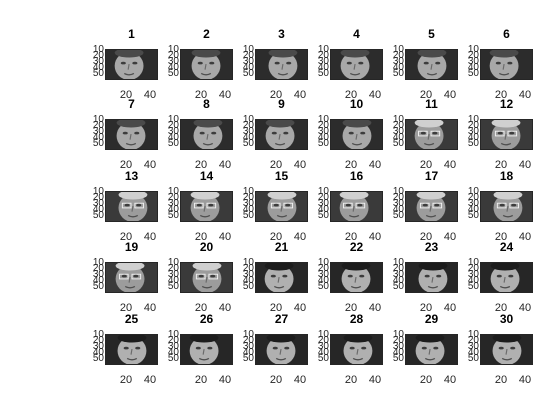  I want to click on subplot-title: 6, so click(506, 34).